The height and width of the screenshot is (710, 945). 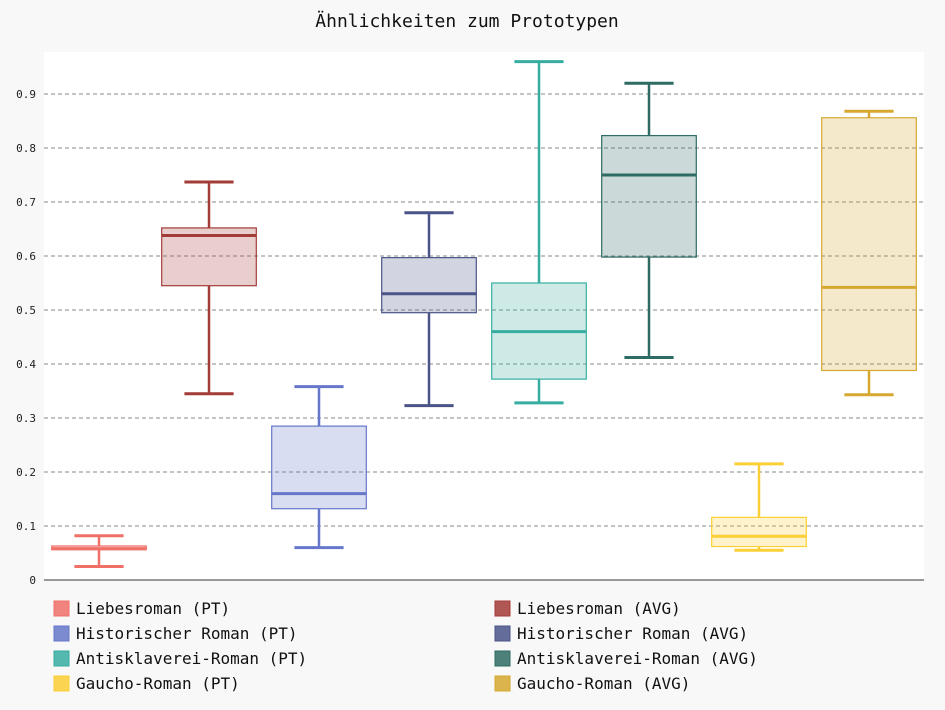 What do you see at coordinates (26, 202) in the screenshot?
I see `y-tick-label: 0.7` at bounding box center [26, 202].